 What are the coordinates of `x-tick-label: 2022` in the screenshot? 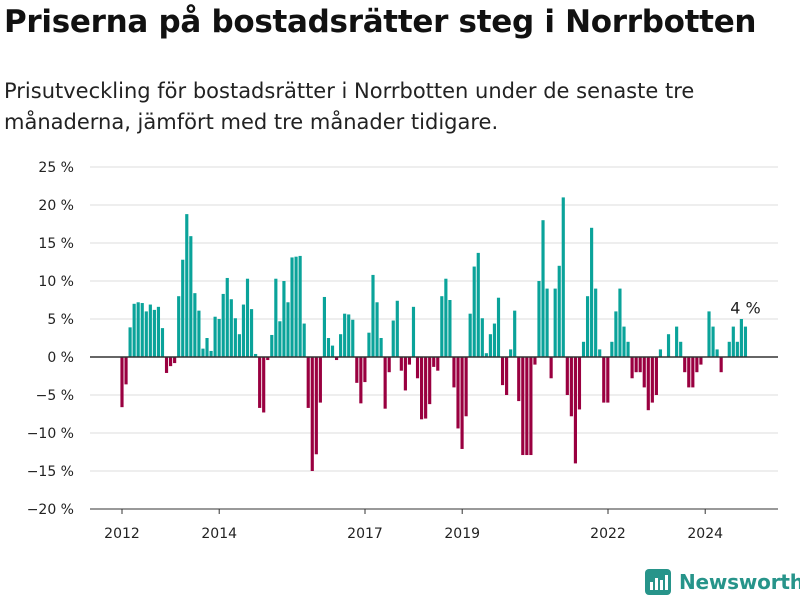 It's located at (608, 534).